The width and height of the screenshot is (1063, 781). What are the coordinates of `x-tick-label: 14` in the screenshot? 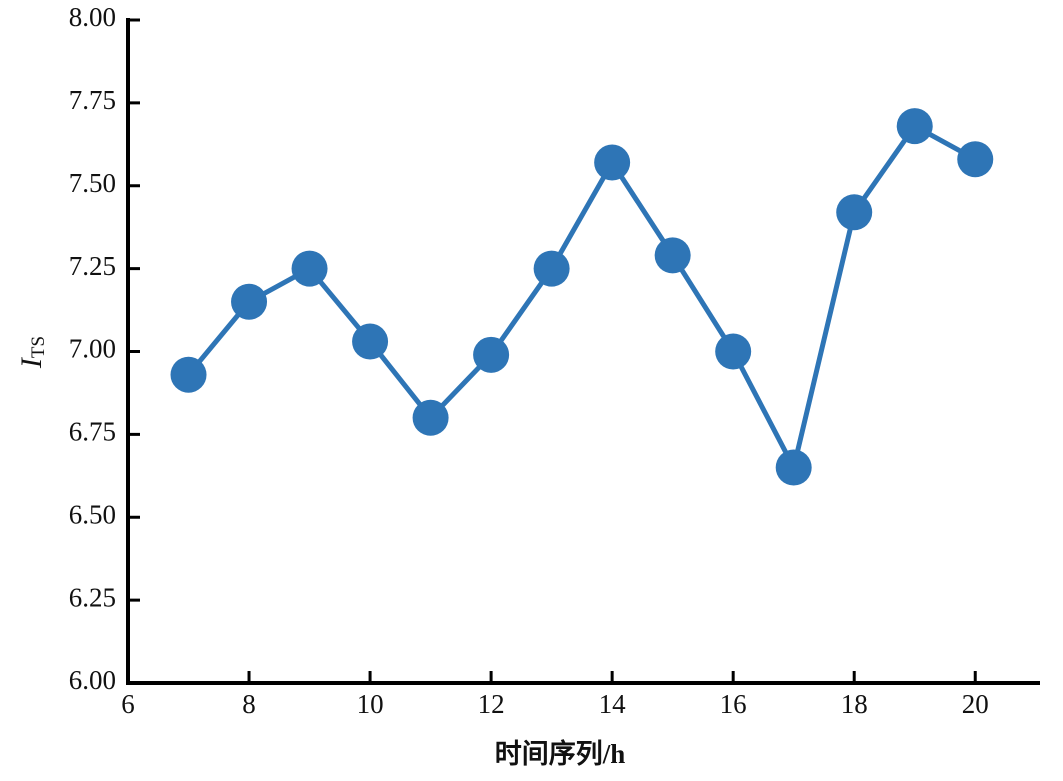 It's located at (613, 704).